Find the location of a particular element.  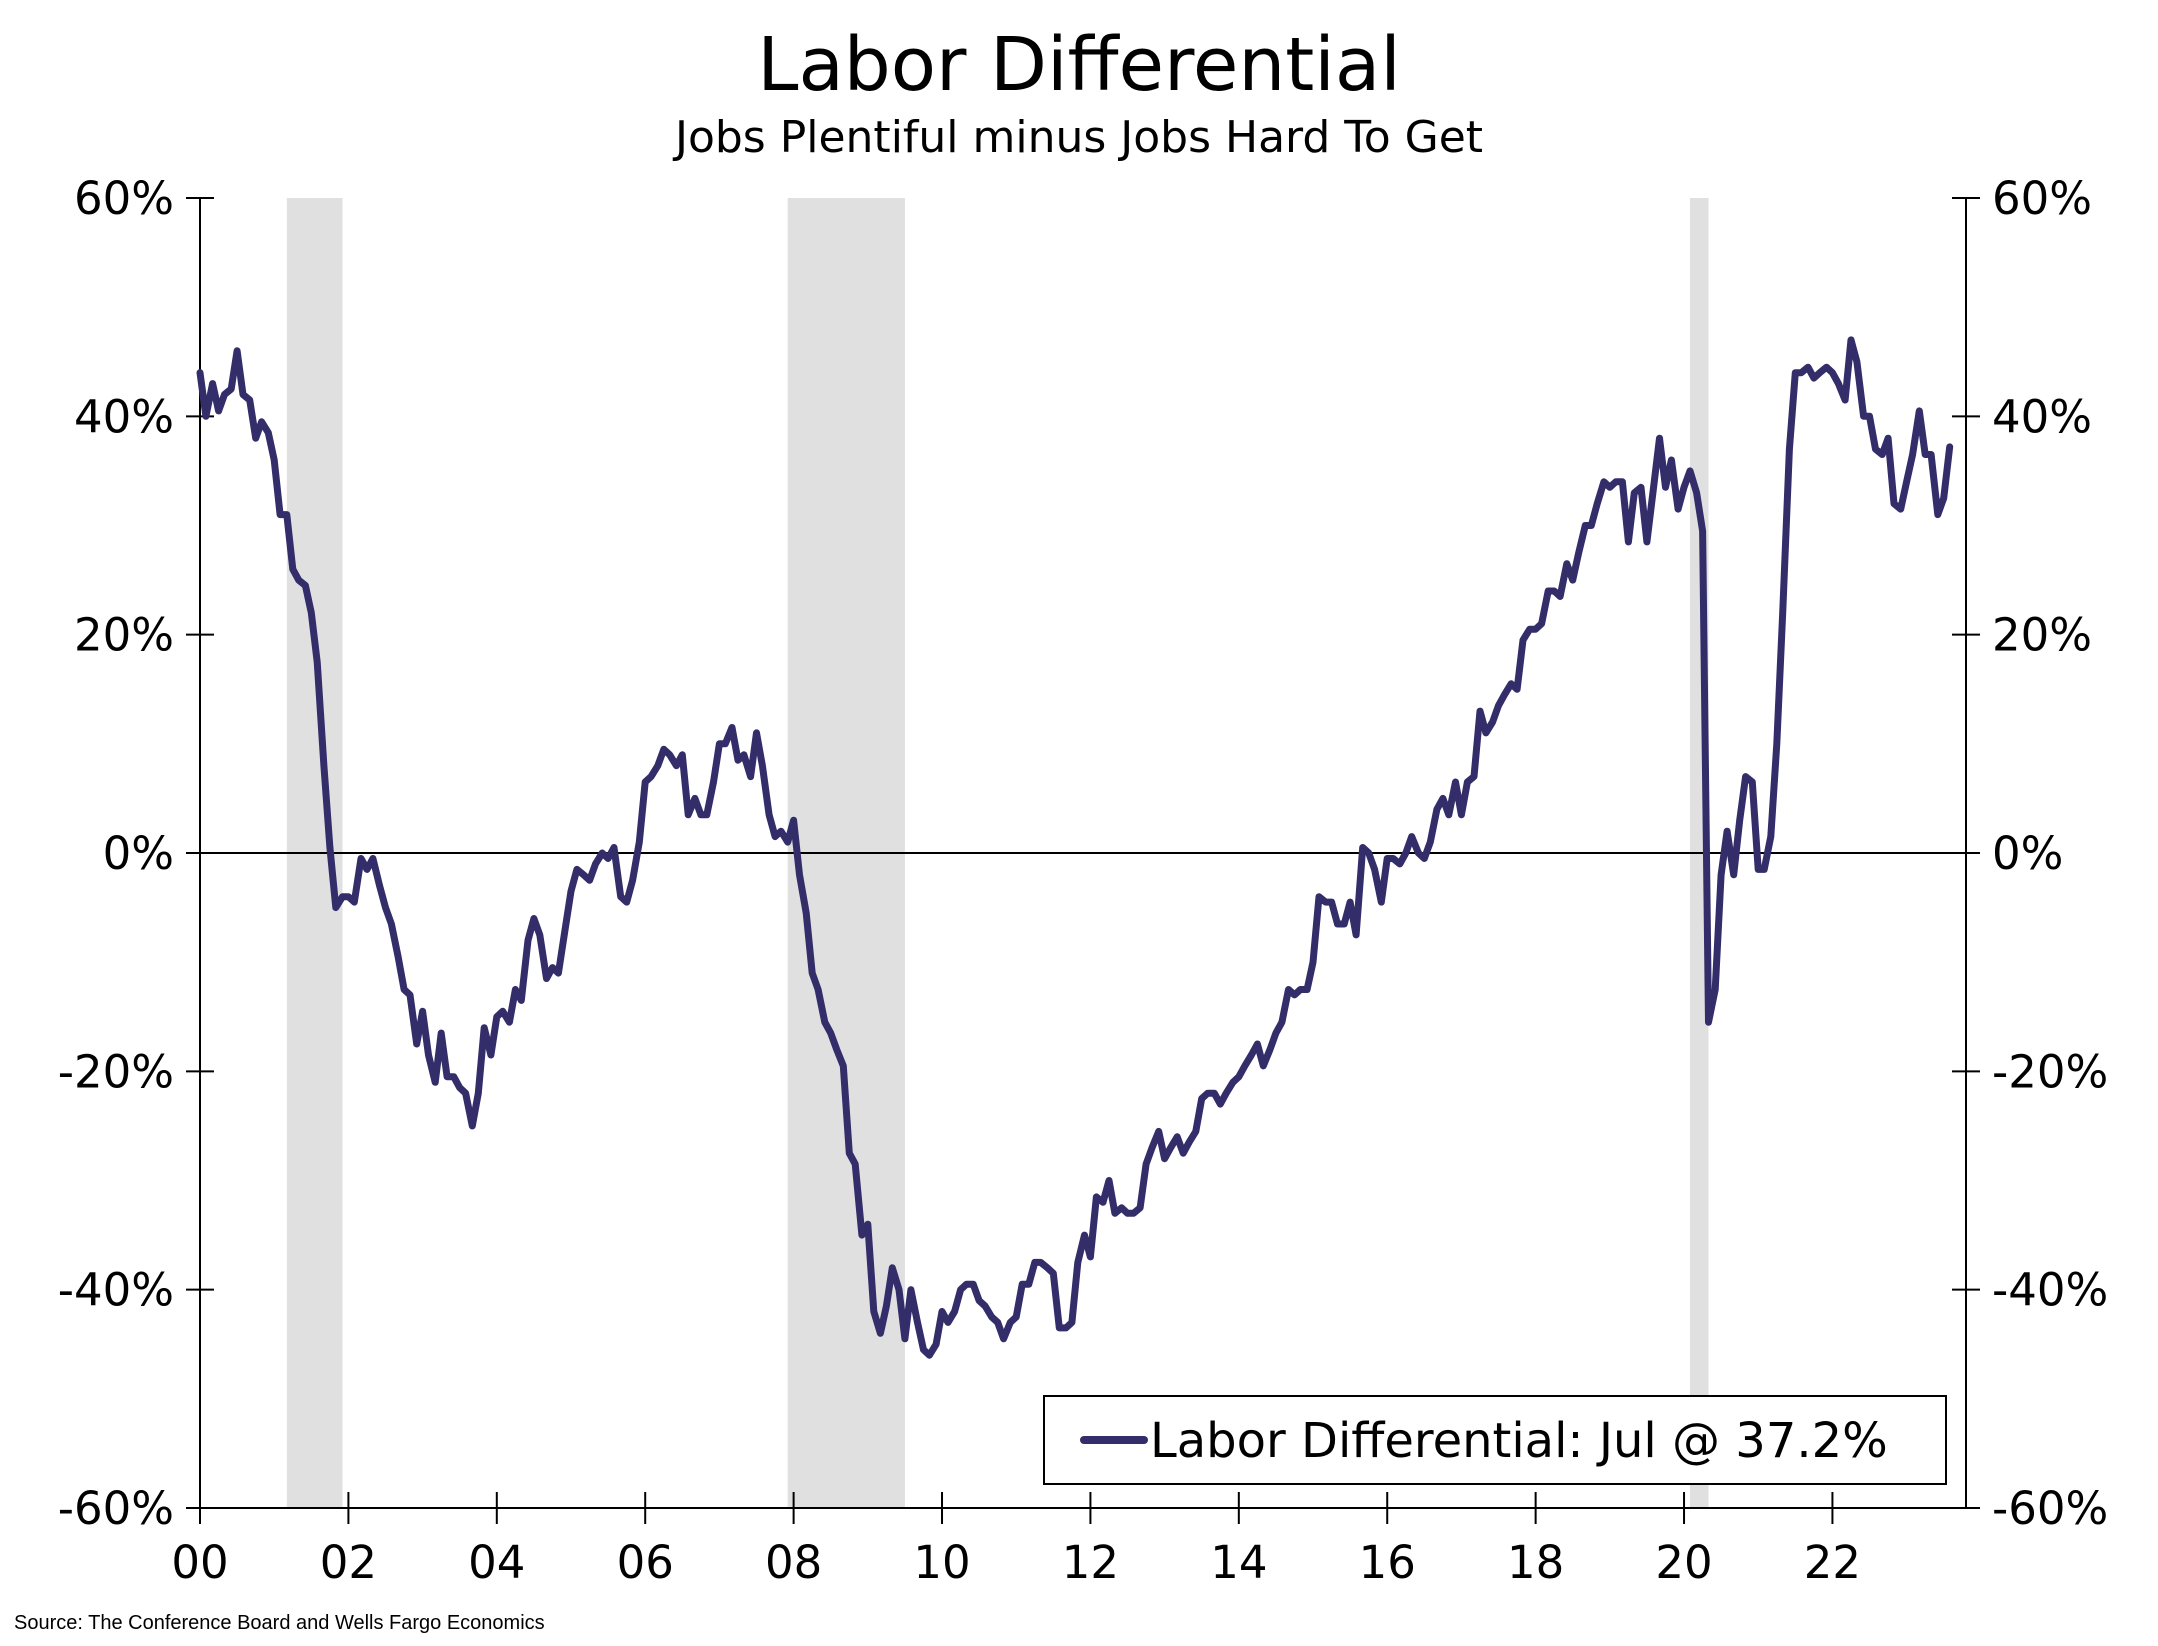

x-tick-label: 14 is located at coordinates (1238, 1562).